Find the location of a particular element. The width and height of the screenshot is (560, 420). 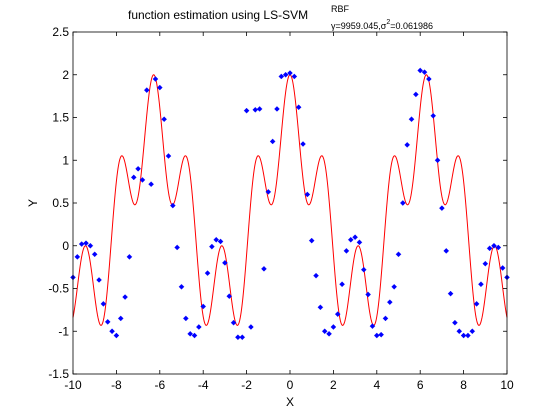

chart-title-sigma-power: 2 is located at coordinates (388, 22).